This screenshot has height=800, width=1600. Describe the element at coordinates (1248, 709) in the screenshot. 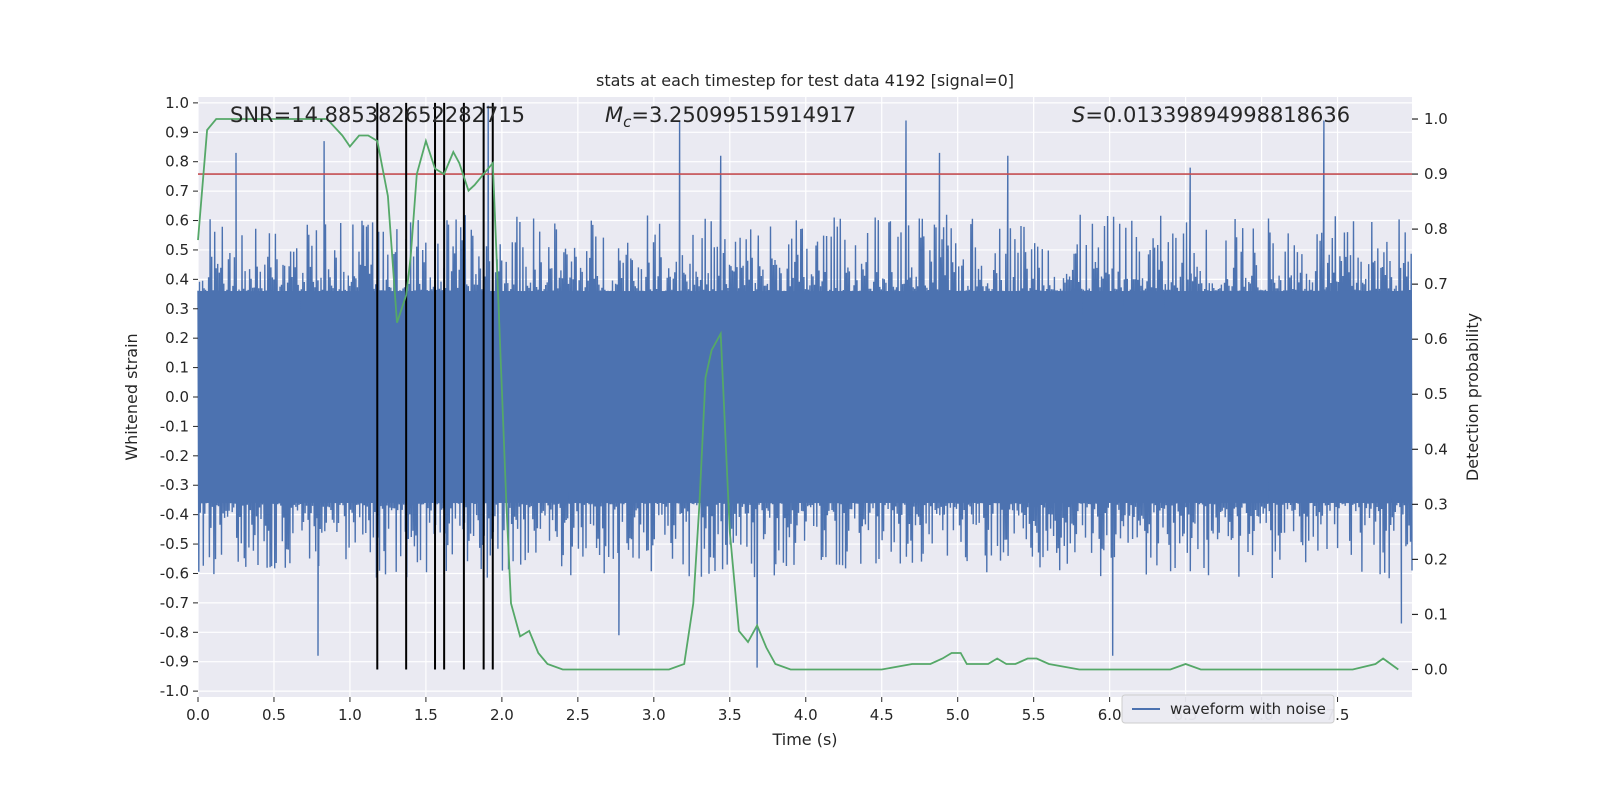

I see `legend-label: waveform with noise` at that location.